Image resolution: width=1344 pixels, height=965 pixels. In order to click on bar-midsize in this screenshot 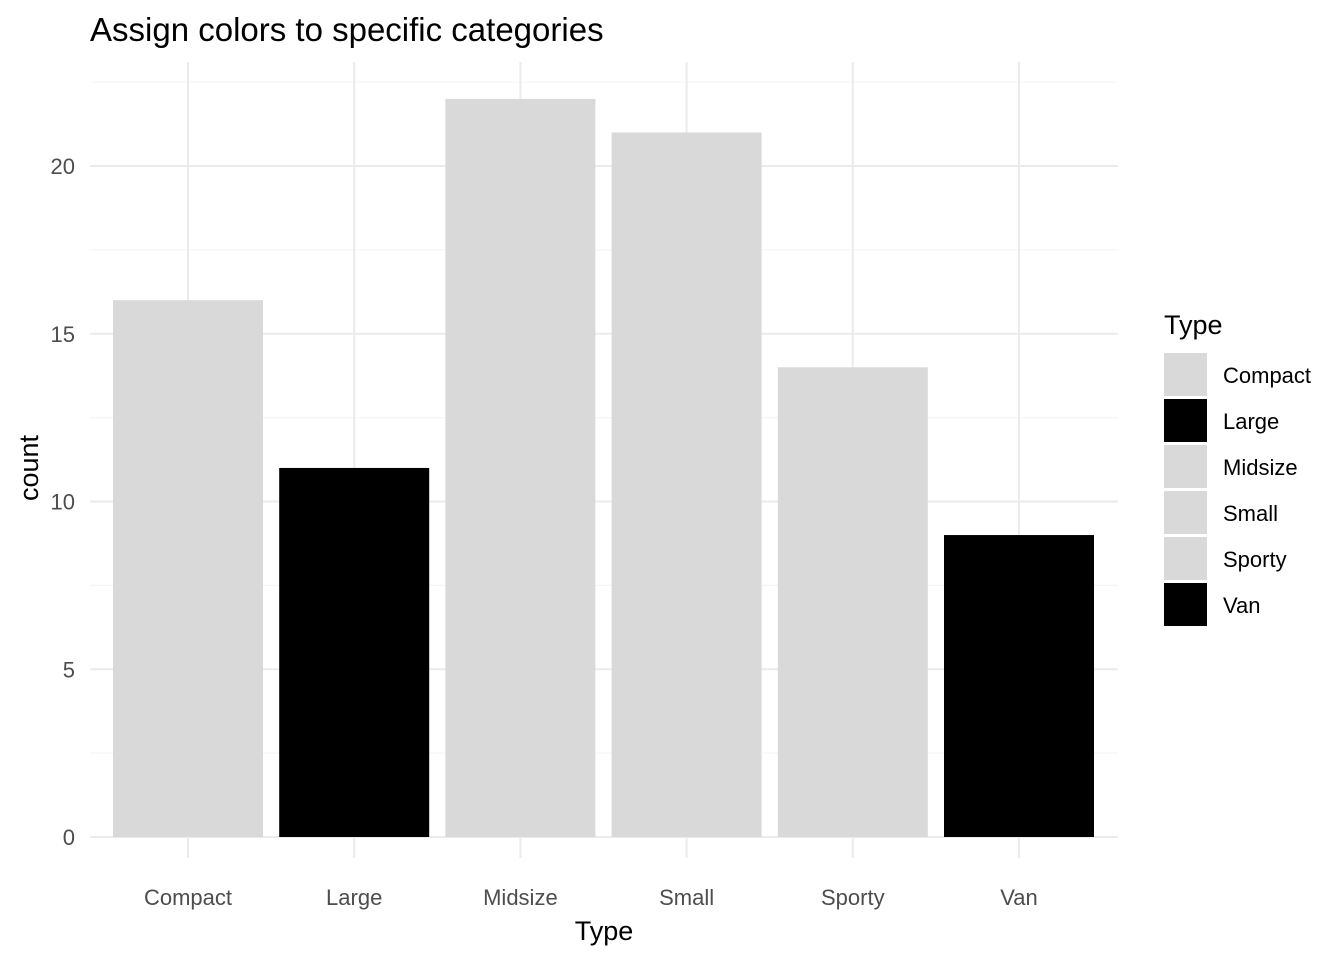, I will do `click(520, 467)`.